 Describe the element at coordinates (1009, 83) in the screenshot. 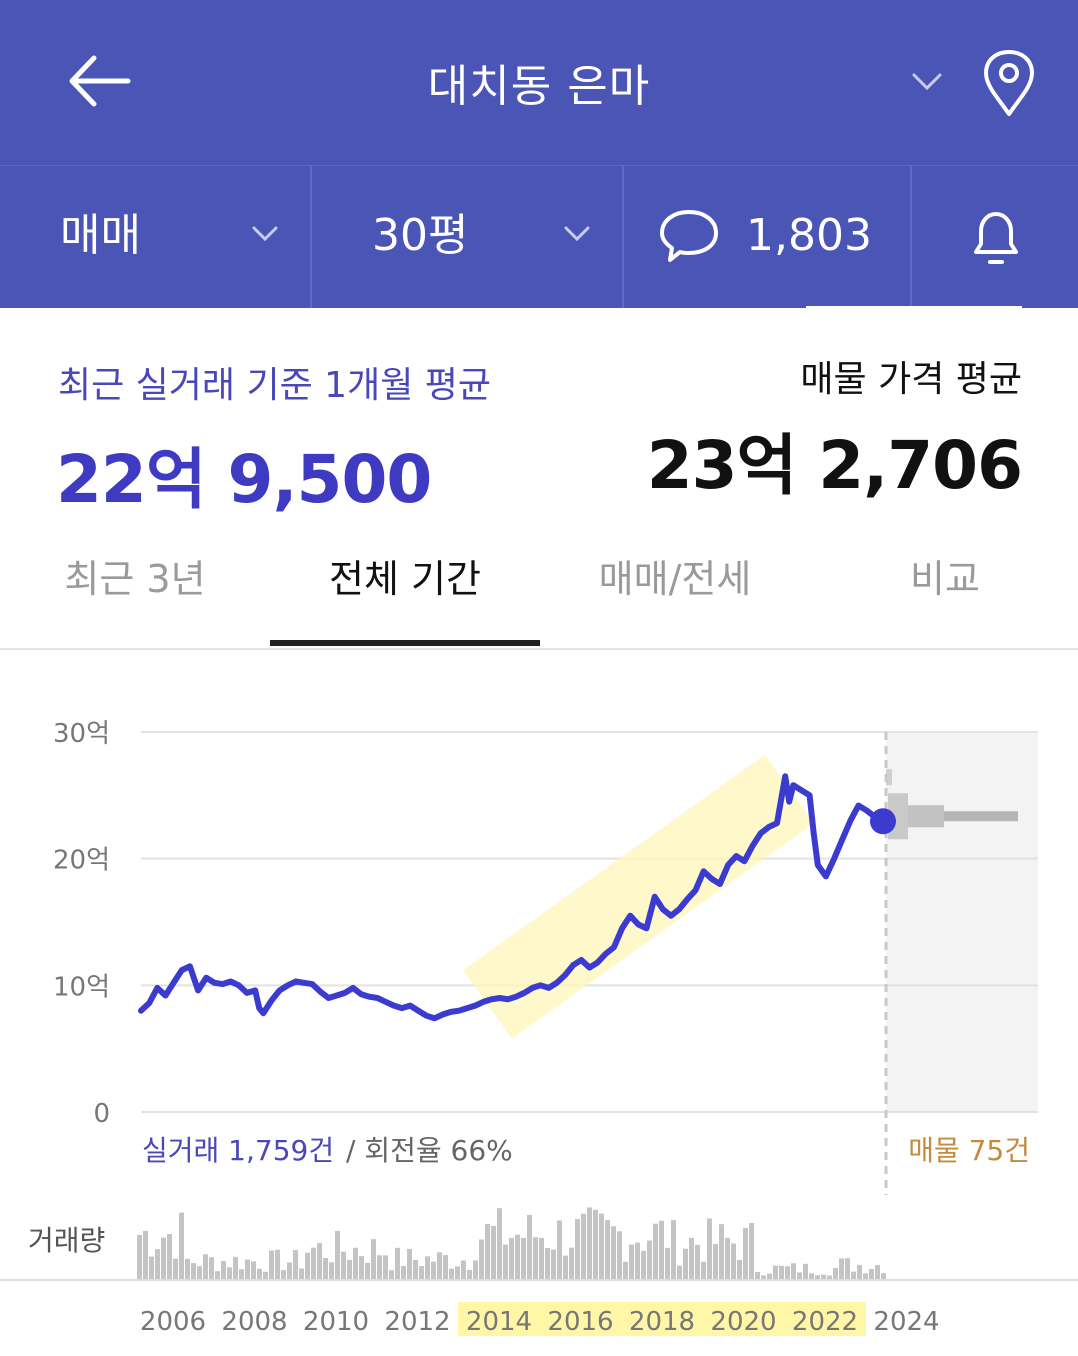

I see `map-pin-icon` at that location.